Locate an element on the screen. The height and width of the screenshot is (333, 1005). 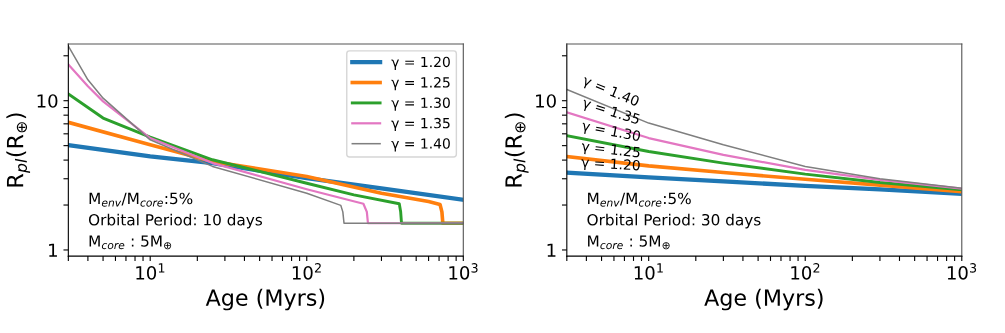
annotation: Orbital Period: 30 days is located at coordinates (674, 221).